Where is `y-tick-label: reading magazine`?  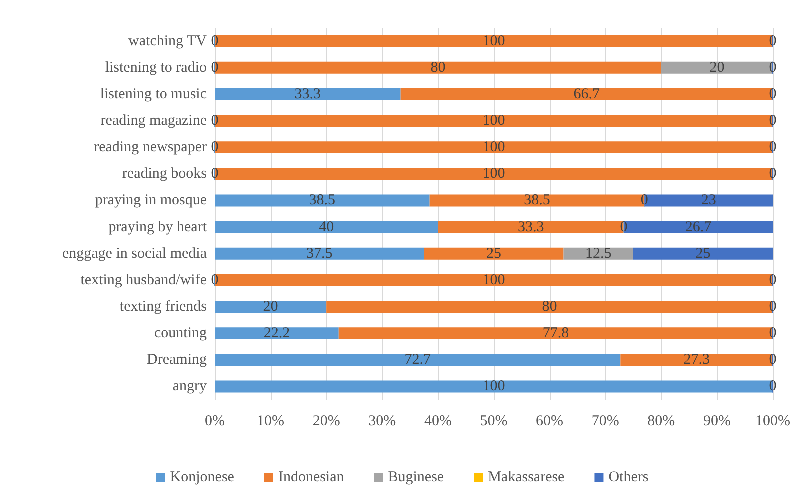 y-tick-label: reading magazine is located at coordinates (154, 121).